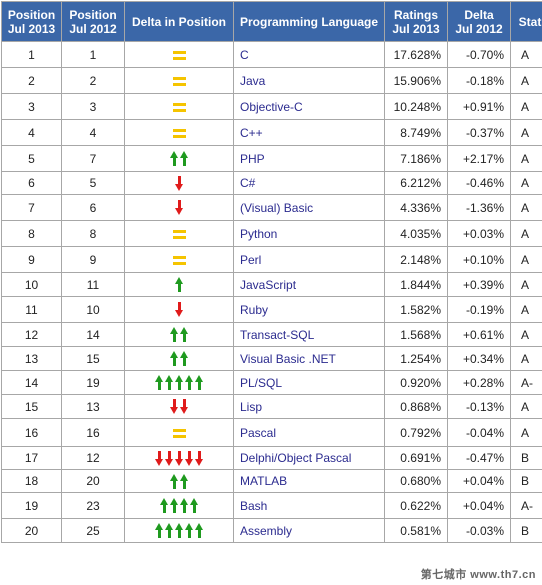 This screenshot has width=542, height=585. Describe the element at coordinates (479, 81) in the screenshot. I see `delta-rating-cell: -0.18%` at that location.